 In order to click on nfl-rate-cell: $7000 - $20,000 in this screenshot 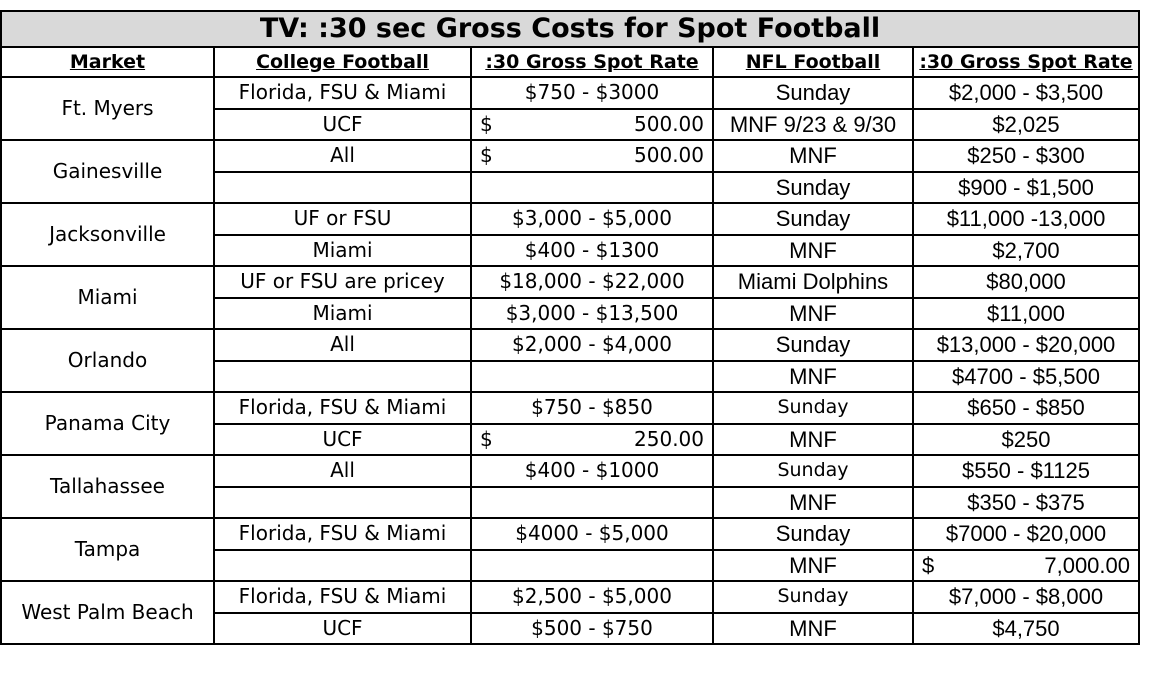, I will do `click(1026, 534)`.